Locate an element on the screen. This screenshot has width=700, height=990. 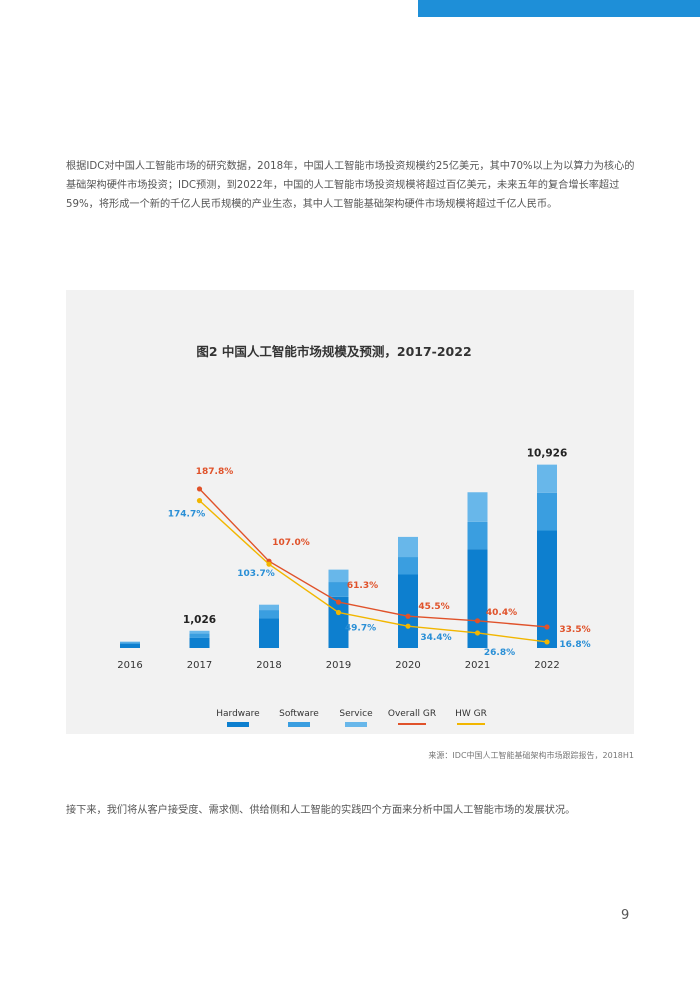
x-tick-label: 2020 is located at coordinates (407, 665).